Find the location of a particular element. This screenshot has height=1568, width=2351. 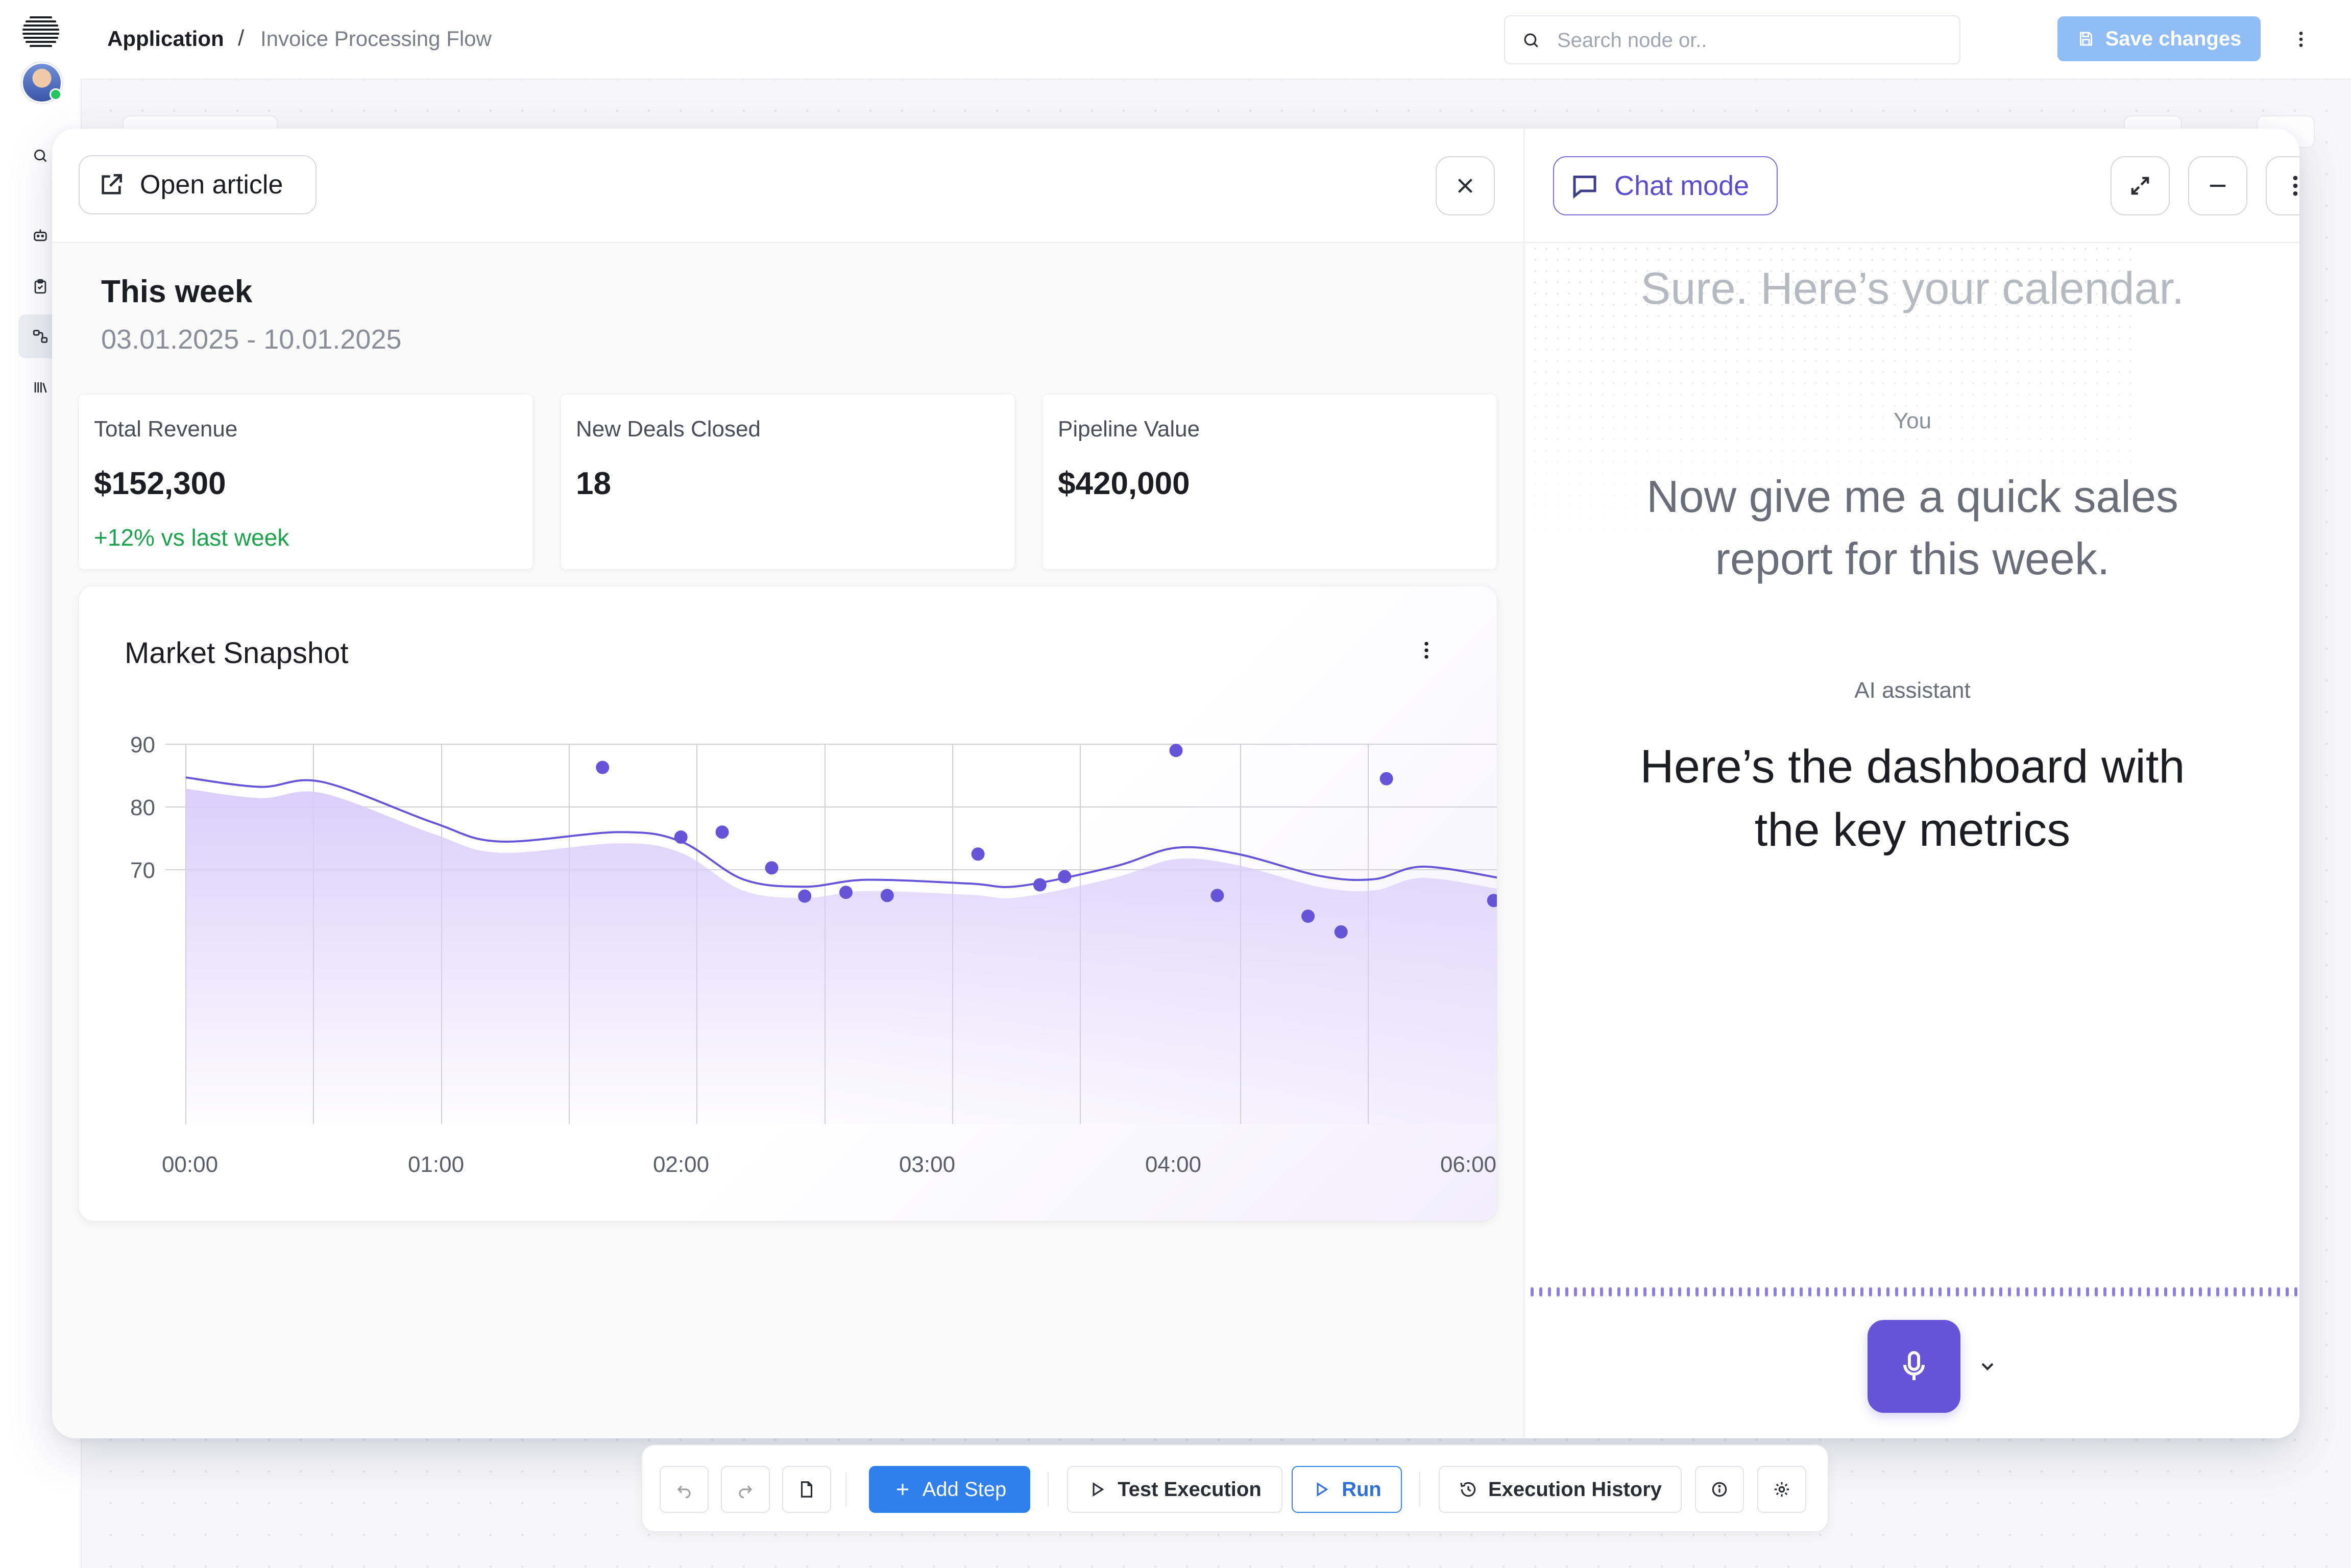

chart-title: Market Snapshot is located at coordinates (237, 653).